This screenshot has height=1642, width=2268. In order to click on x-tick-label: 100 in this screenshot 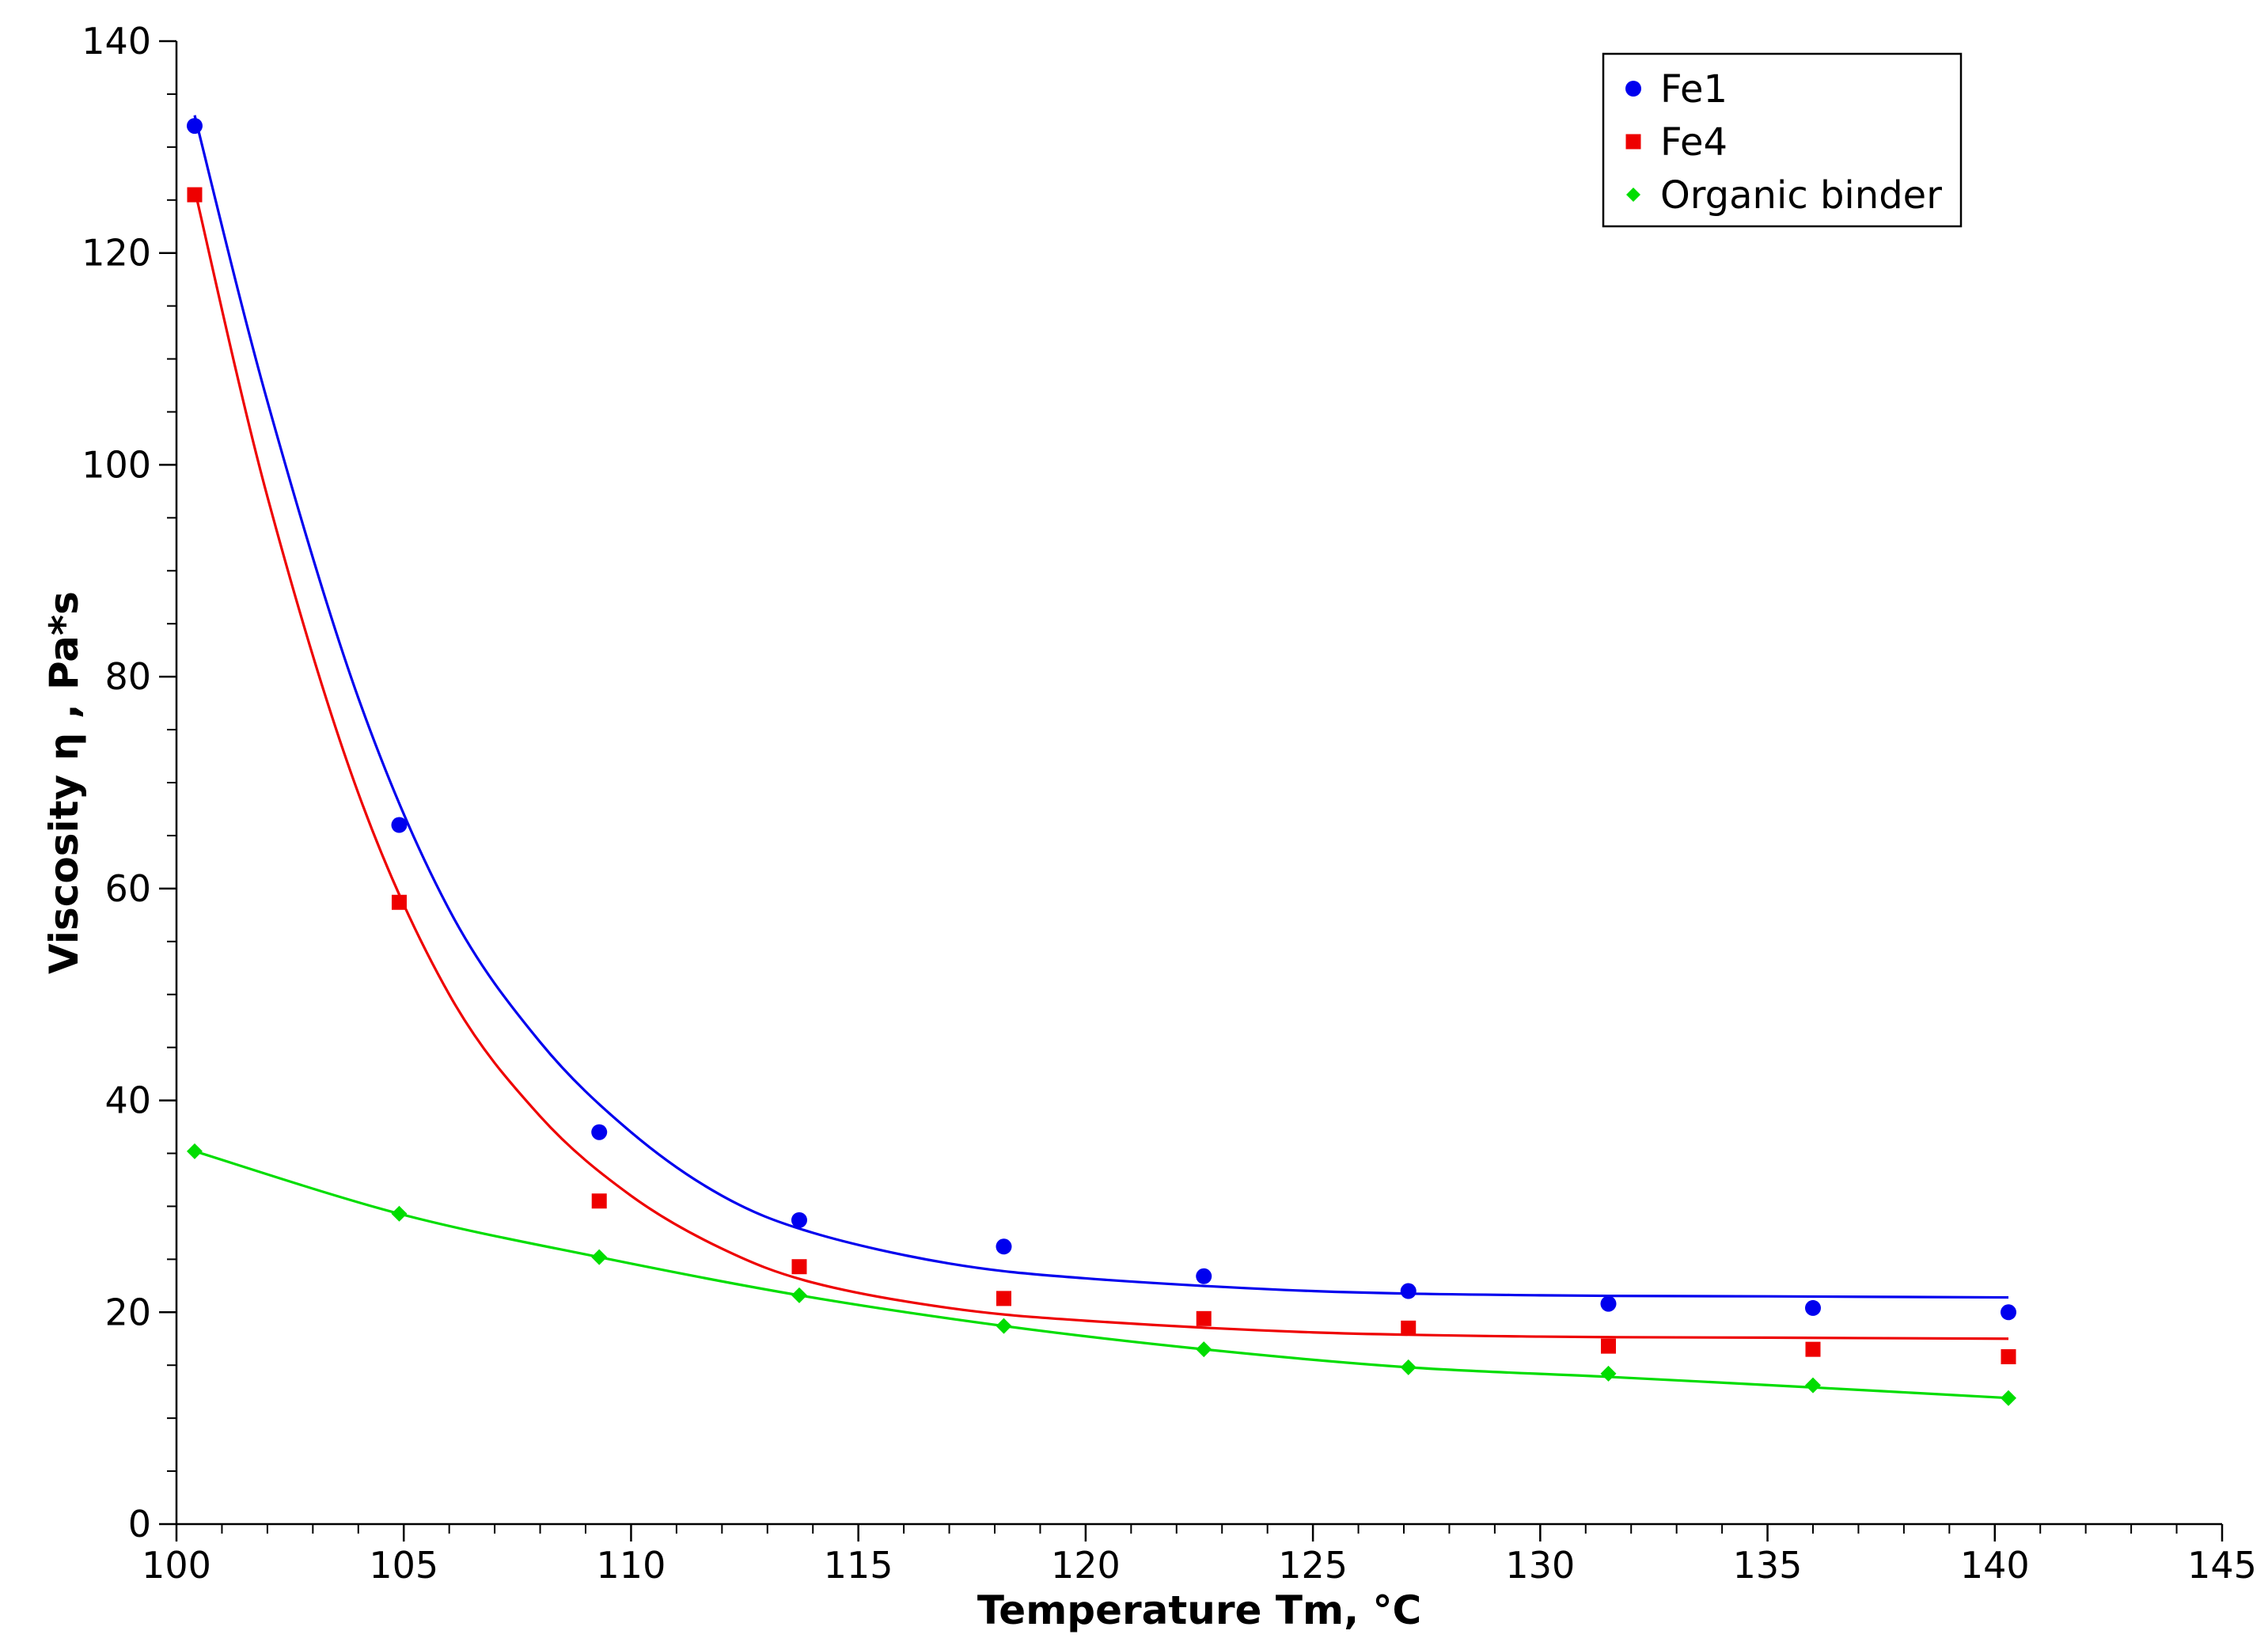, I will do `click(176, 1565)`.